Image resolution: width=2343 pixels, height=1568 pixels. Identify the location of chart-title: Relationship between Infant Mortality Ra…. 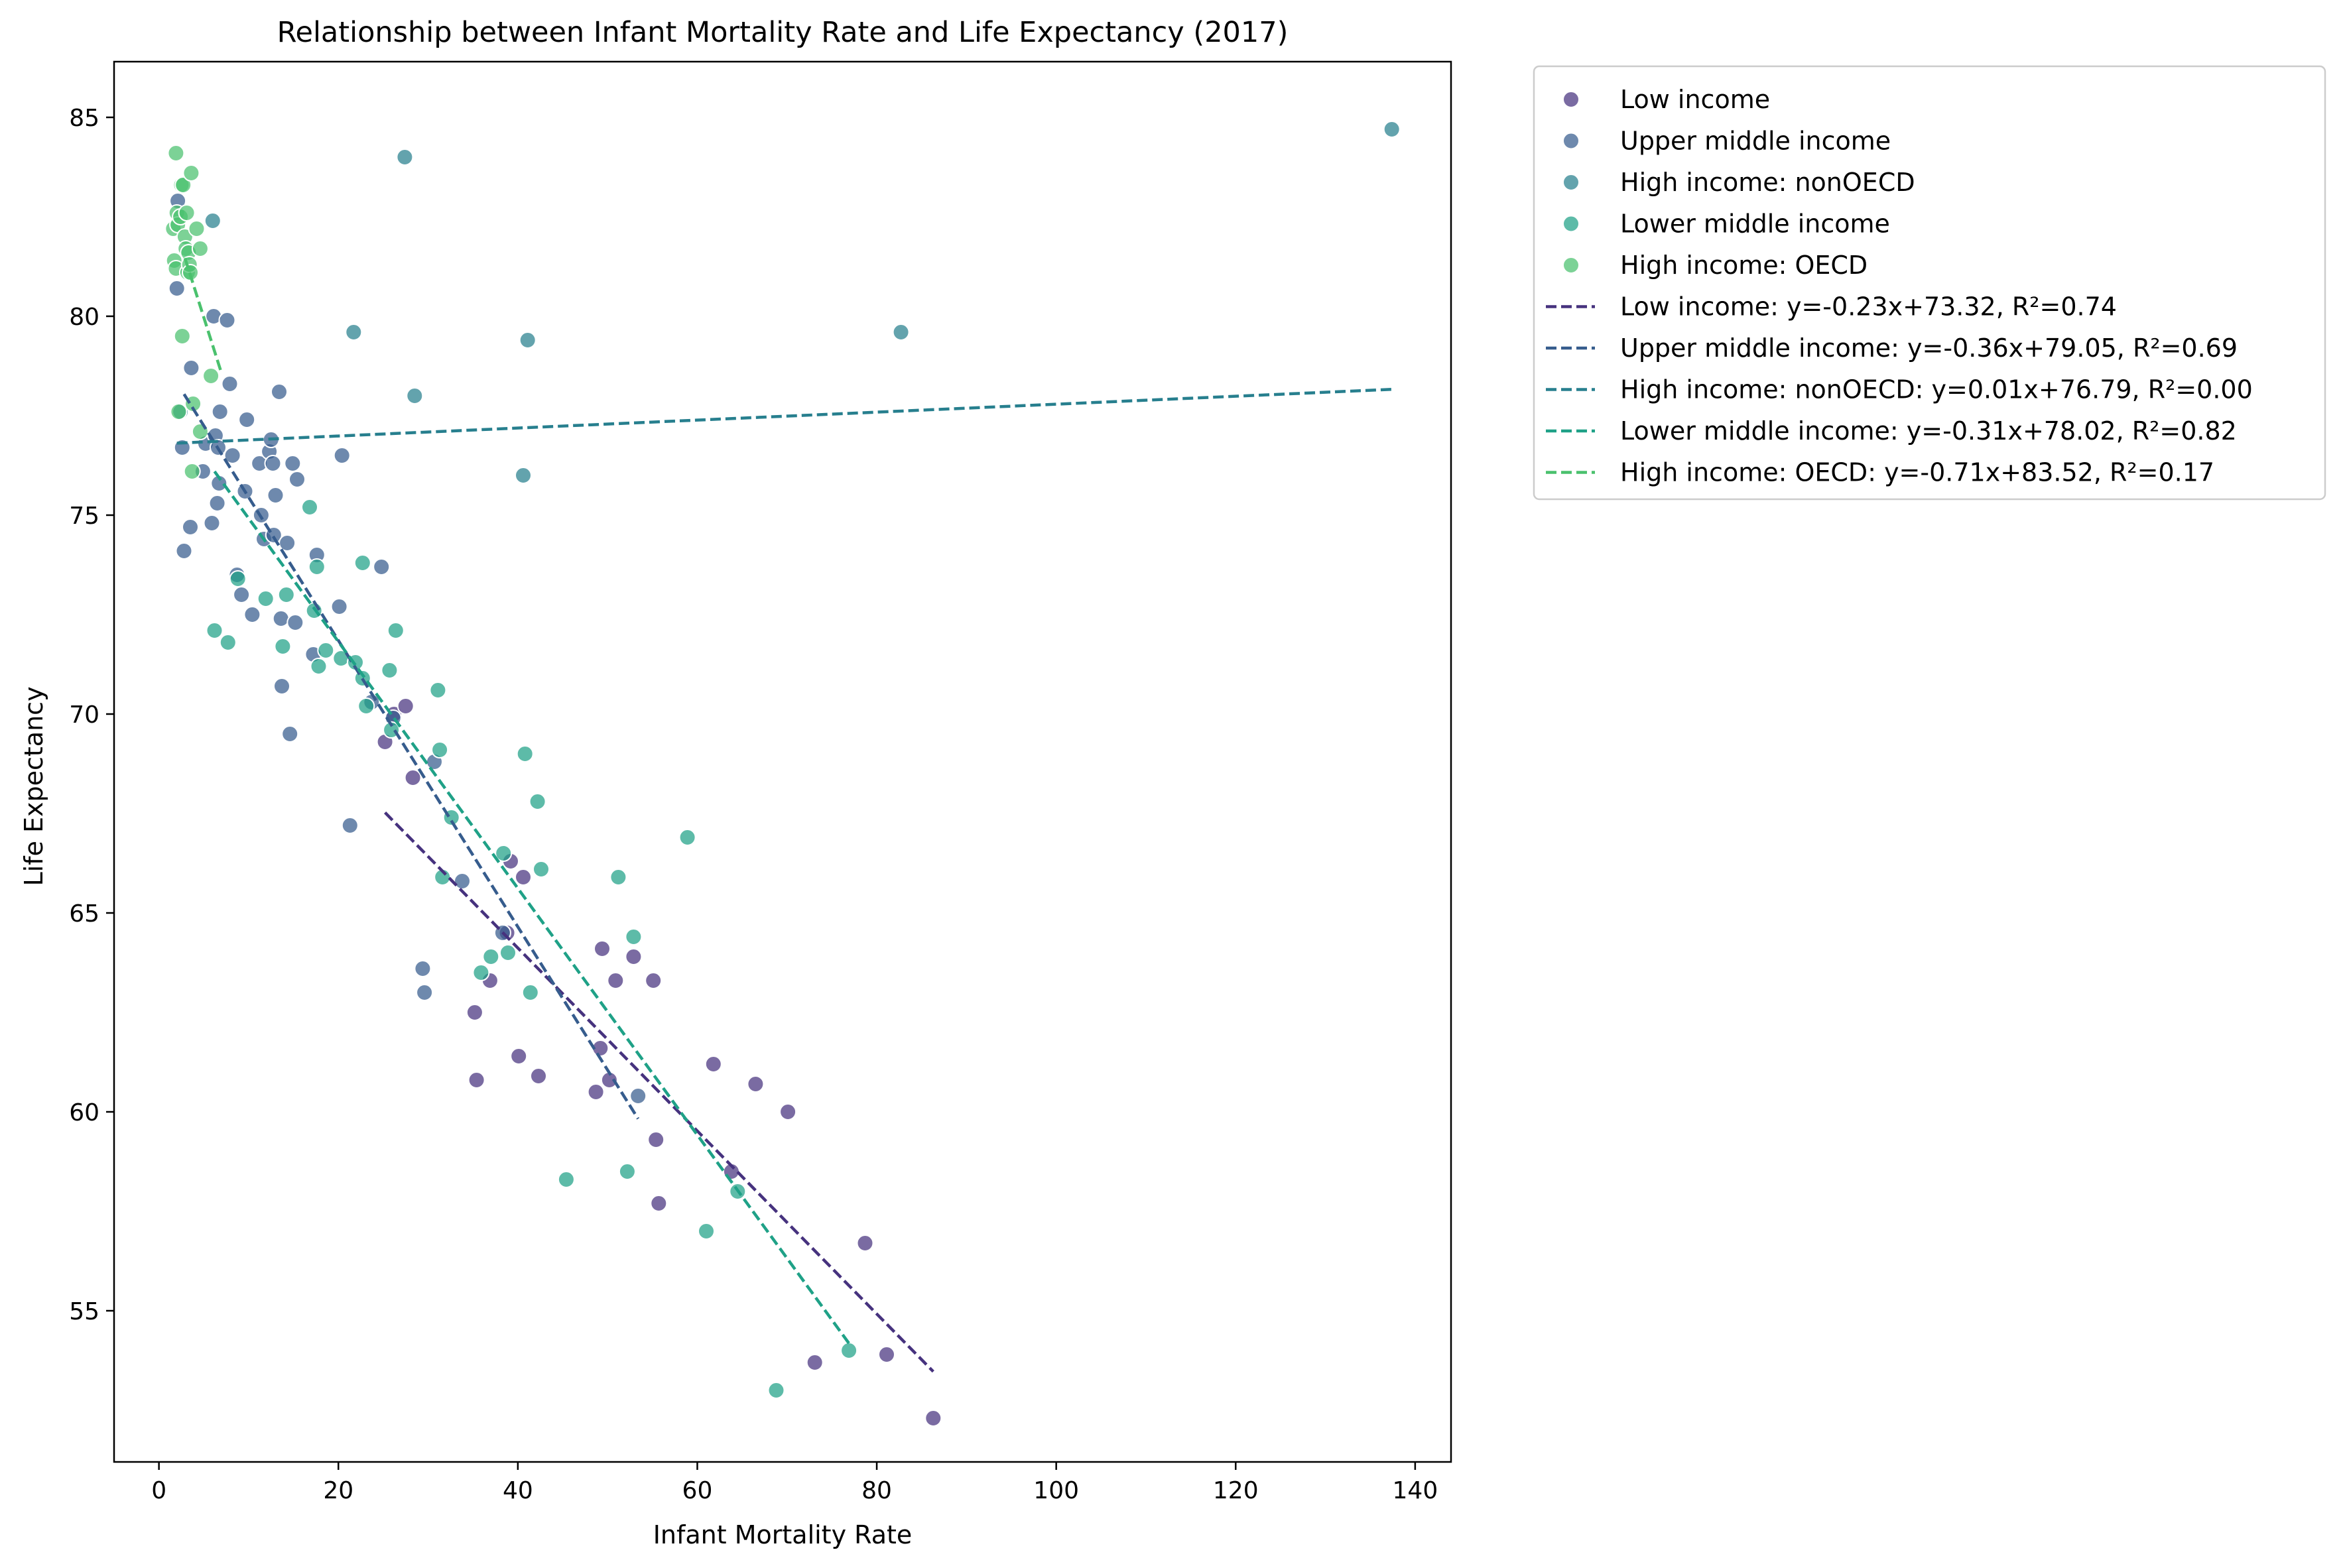
(783, 32).